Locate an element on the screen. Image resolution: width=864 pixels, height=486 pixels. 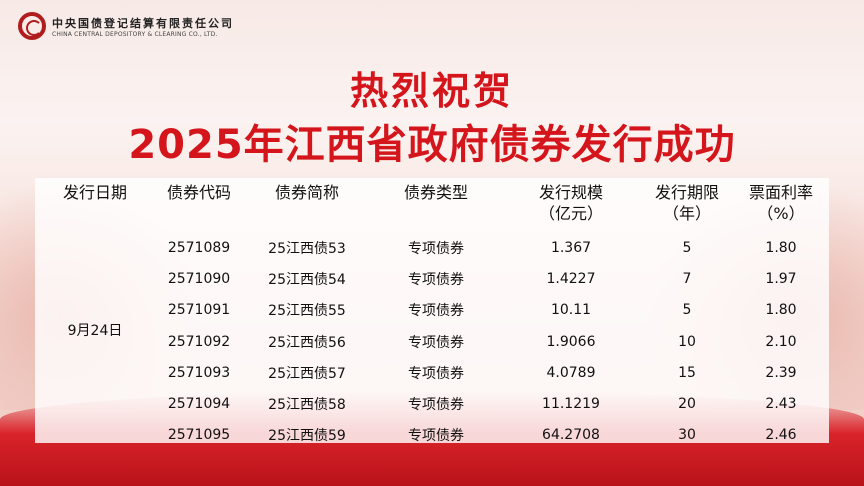
table-cell: 2571093 is located at coordinates (199, 372).